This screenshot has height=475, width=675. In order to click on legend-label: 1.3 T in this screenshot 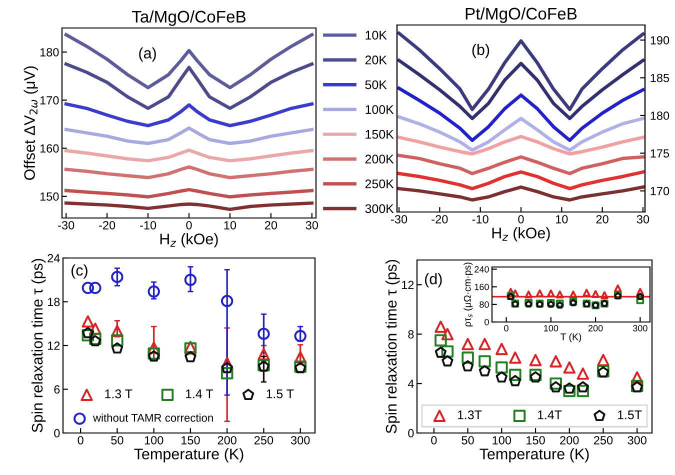, I will do `click(118, 393)`.